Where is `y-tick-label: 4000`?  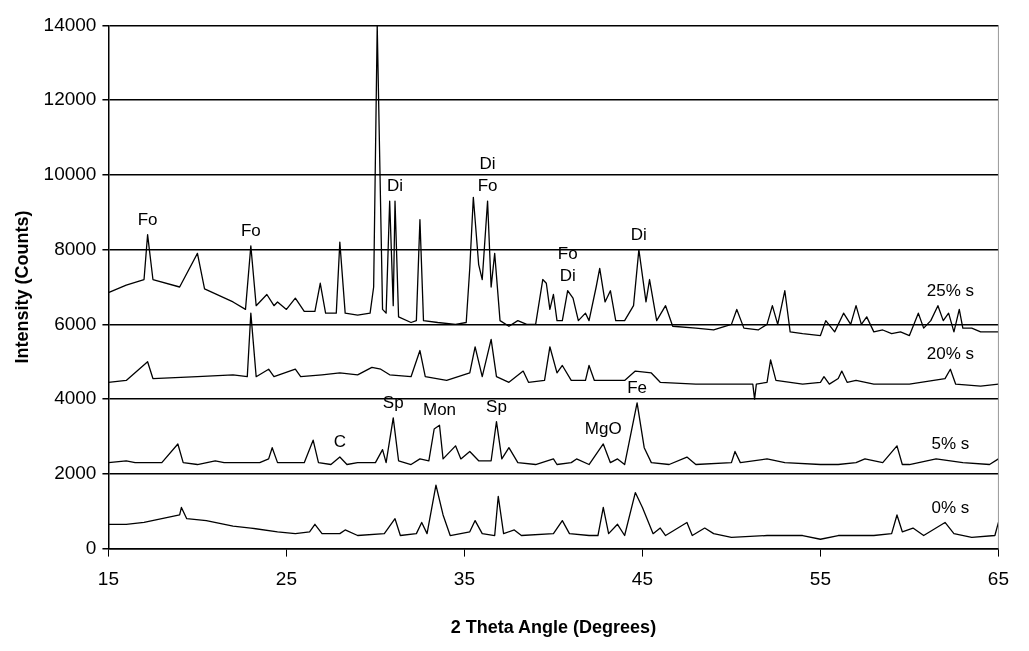
y-tick-label: 4000 is located at coordinates (75, 398).